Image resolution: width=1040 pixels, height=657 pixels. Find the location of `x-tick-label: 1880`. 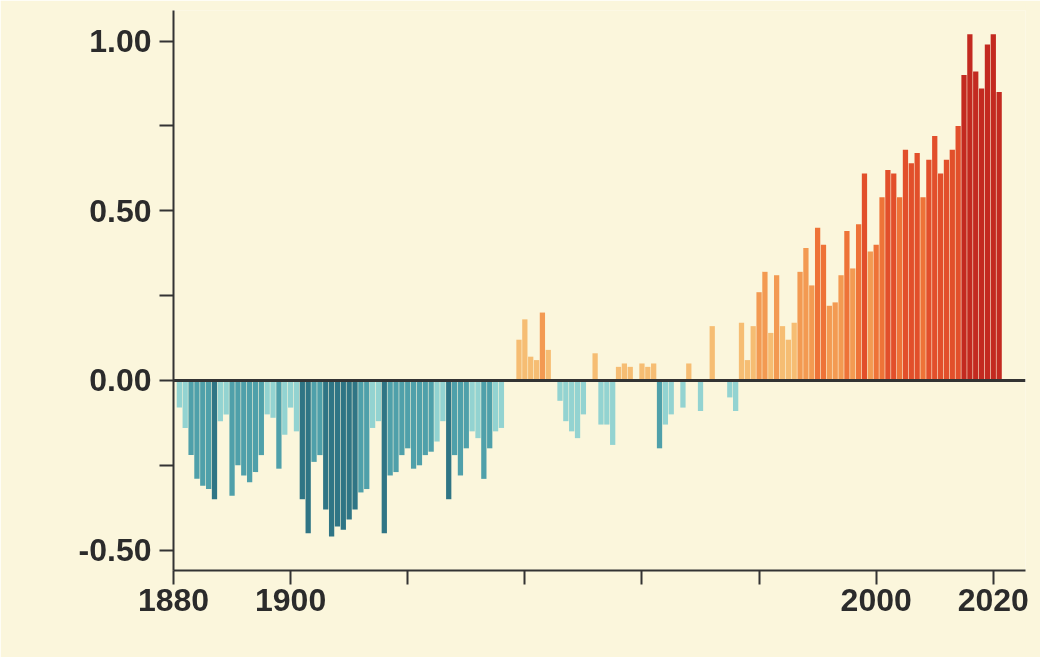

x-tick-label: 1880 is located at coordinates (173, 599).